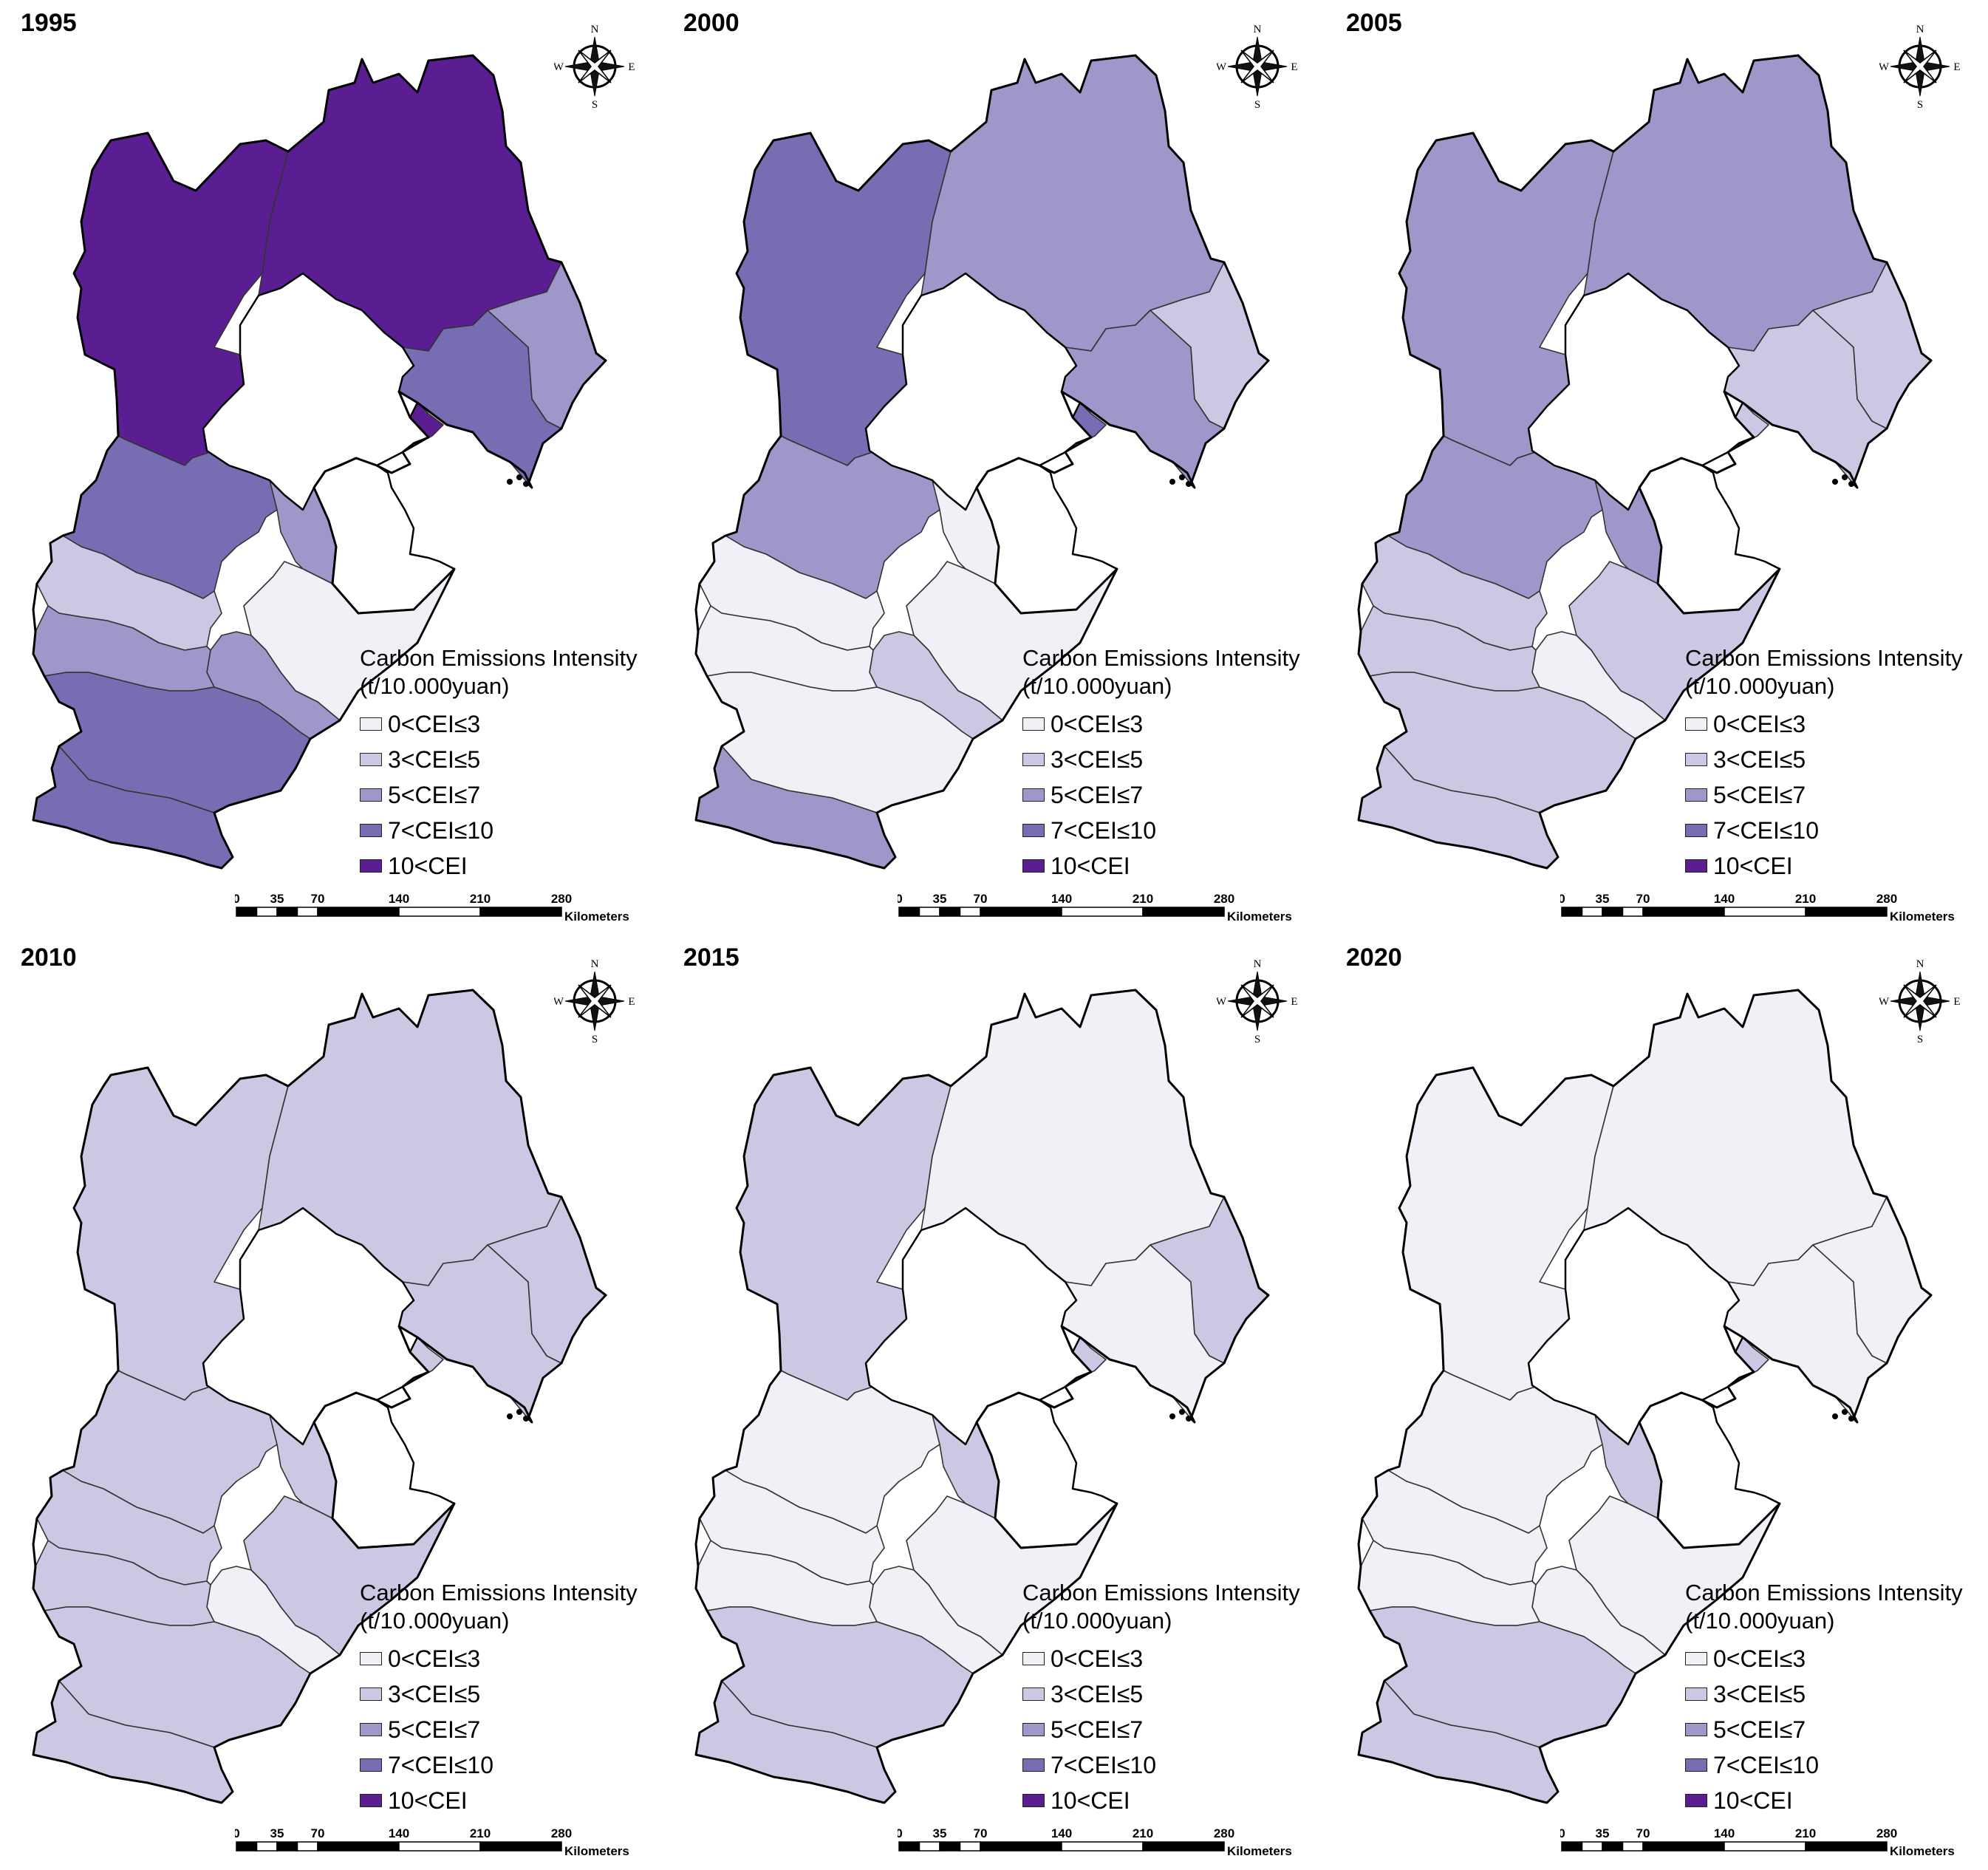  I want to click on compass-s-label: S, so click(595, 105).